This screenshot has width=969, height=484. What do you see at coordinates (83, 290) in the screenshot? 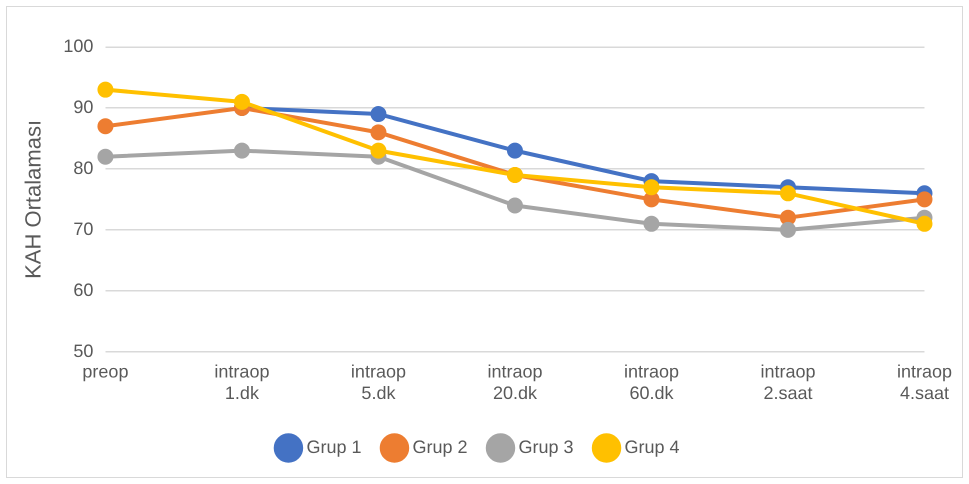
I see `y-tick-label: 60` at bounding box center [83, 290].